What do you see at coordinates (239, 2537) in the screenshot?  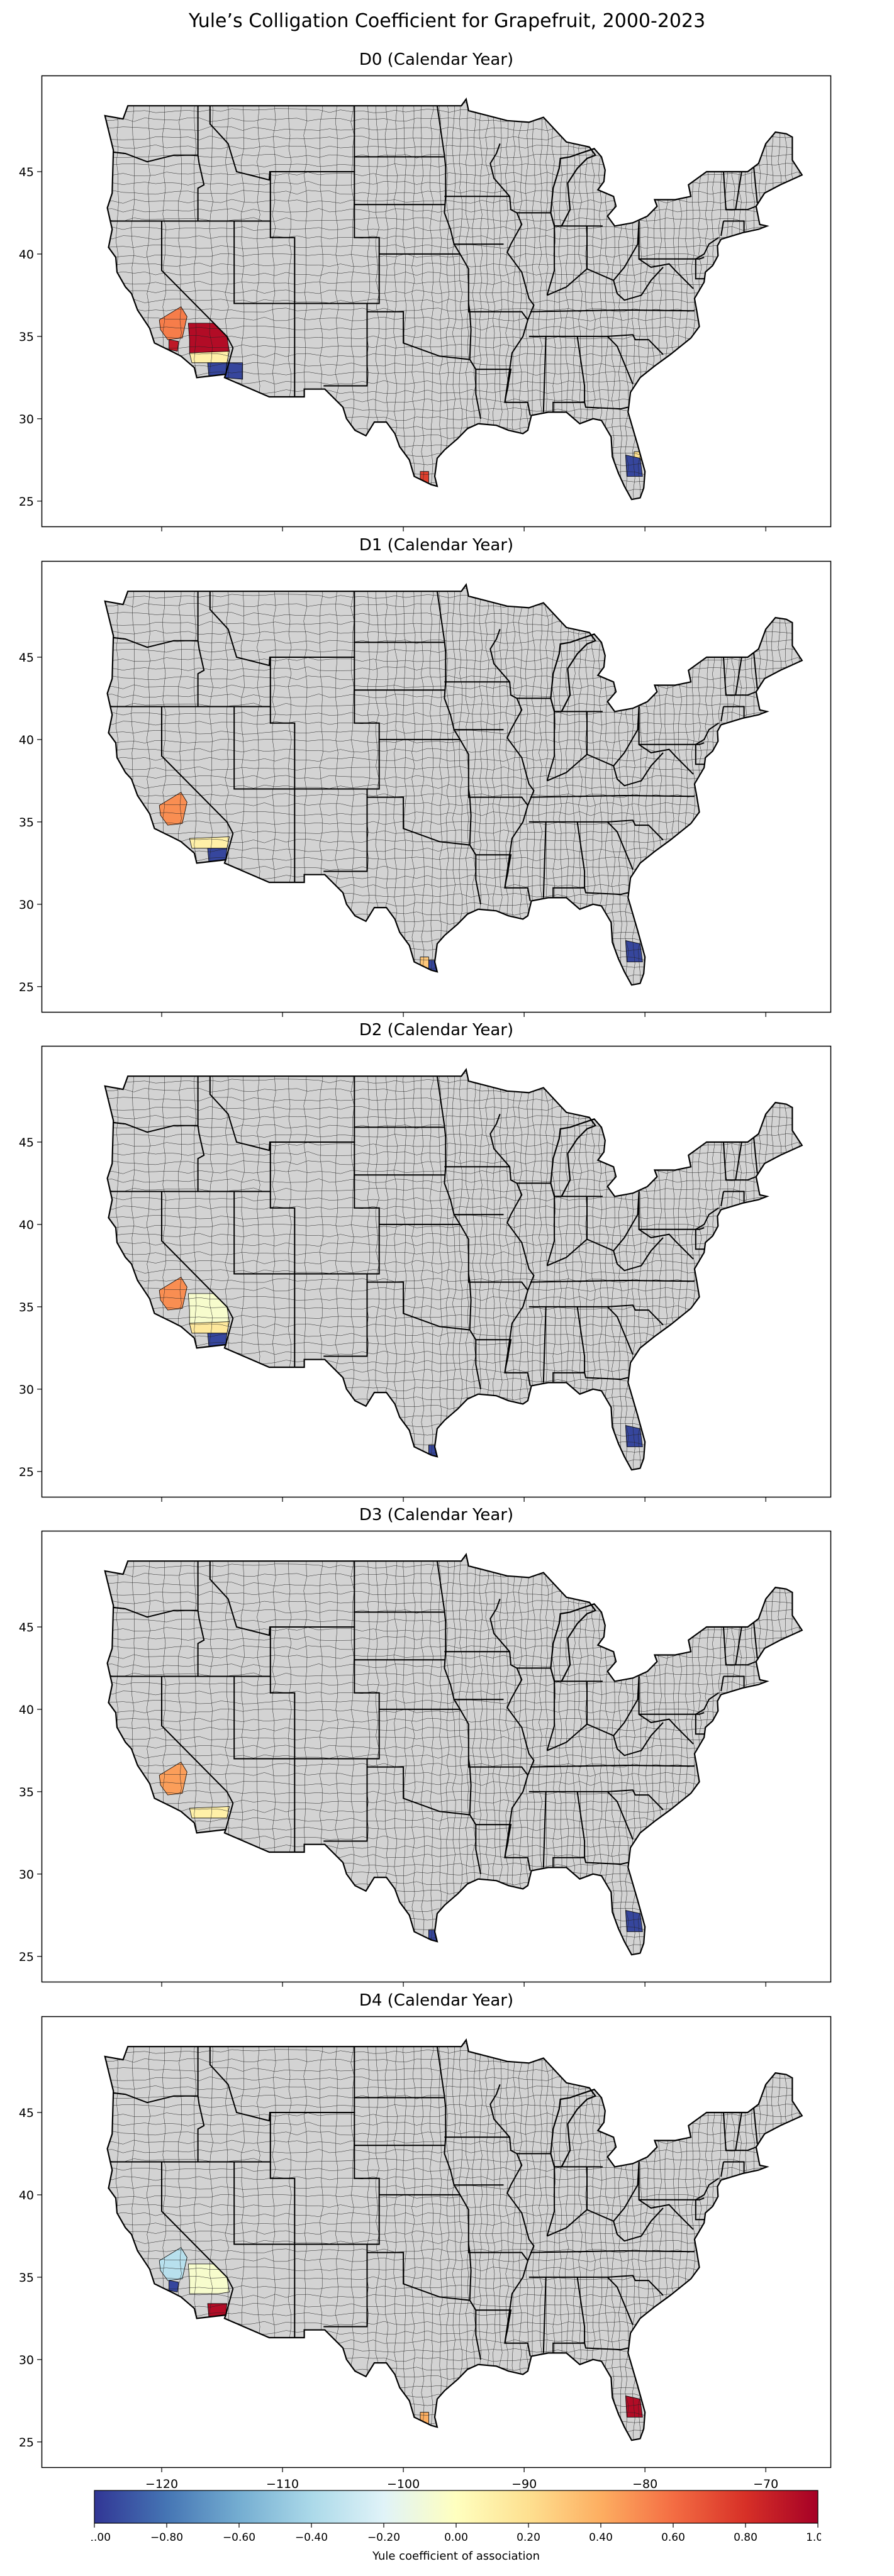 I see `colorbar-tick-label: −0.60` at bounding box center [239, 2537].